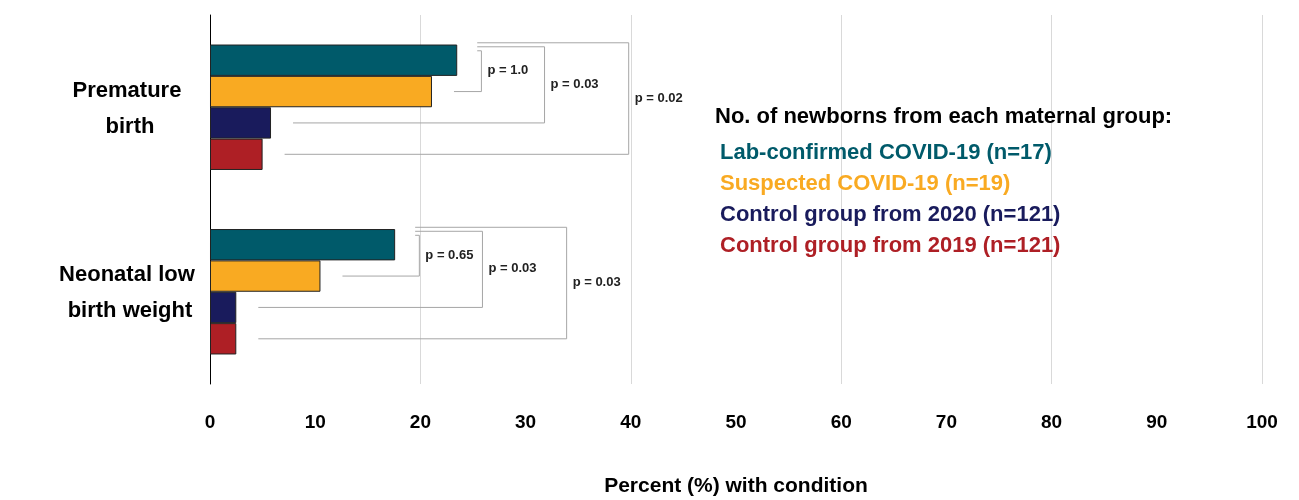 The width and height of the screenshot is (1299, 500). Describe the element at coordinates (1262, 421) in the screenshot. I see `x-tick-label: 100` at that location.